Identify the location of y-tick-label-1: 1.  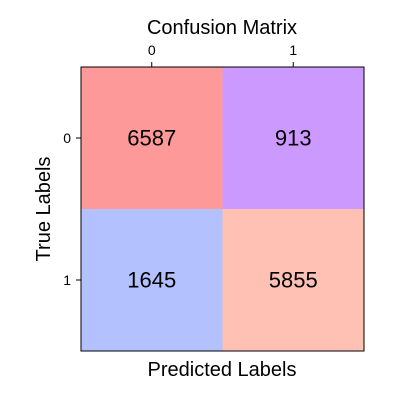
(67, 280).